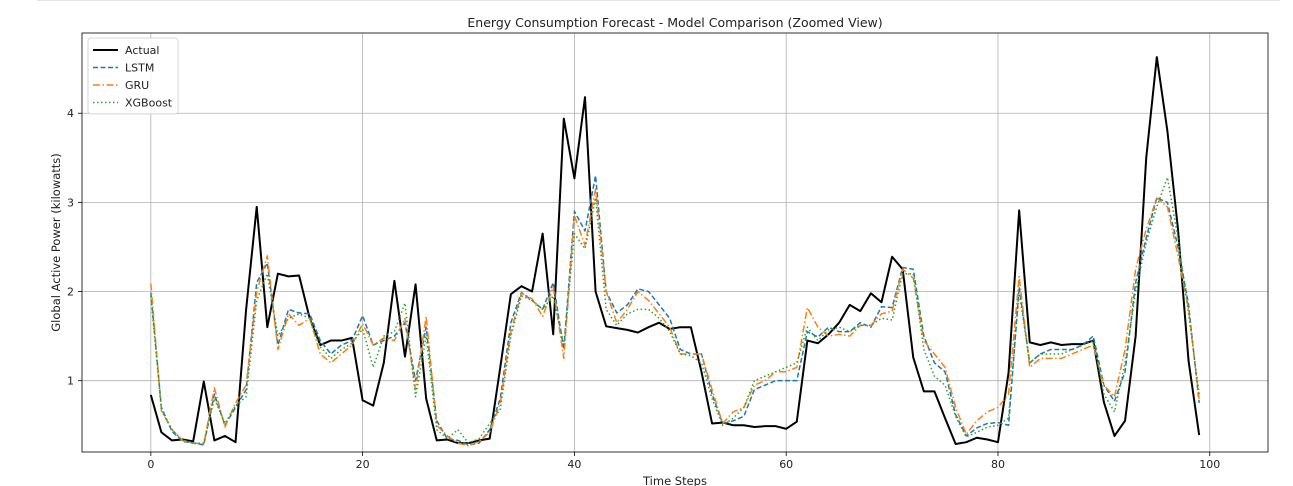 The image size is (1293, 486). What do you see at coordinates (149, 103) in the screenshot?
I see `legend-label-xgboost: XGBoost` at bounding box center [149, 103].